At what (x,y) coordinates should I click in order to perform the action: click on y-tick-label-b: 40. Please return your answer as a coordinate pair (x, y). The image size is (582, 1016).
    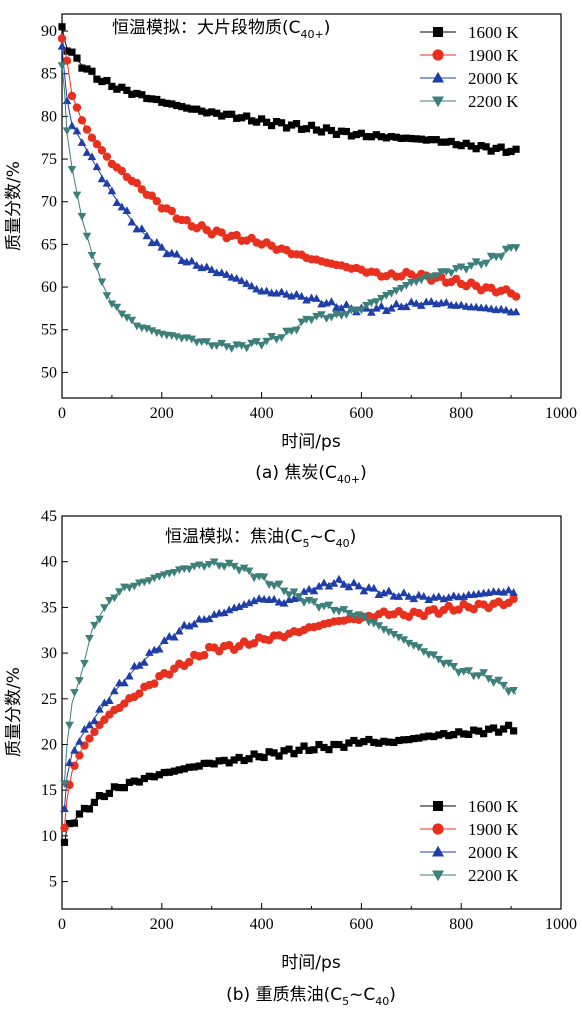
    Looking at the image, I should click on (49, 562).